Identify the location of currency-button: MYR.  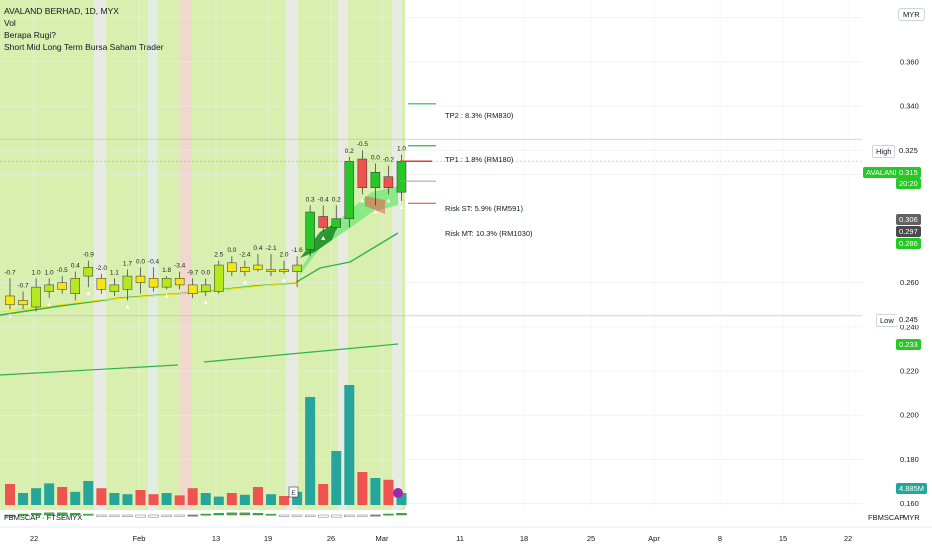
(911, 14).